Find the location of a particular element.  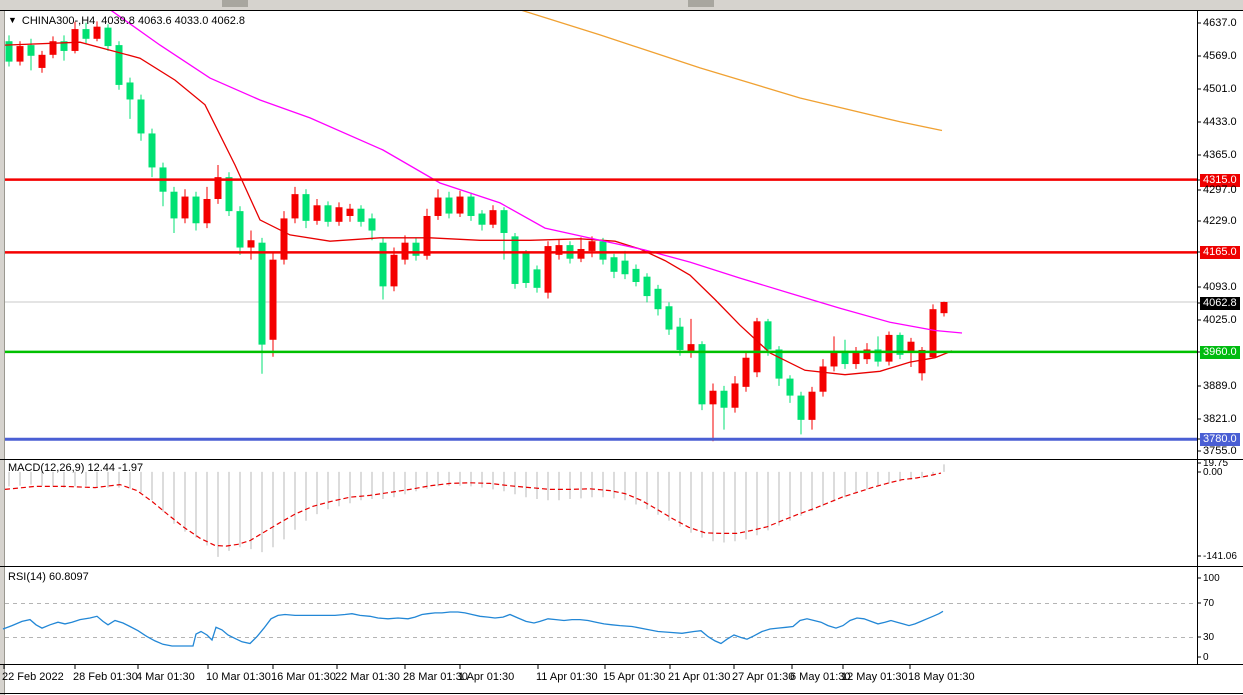

ma-slow-orange is located at coordinates (732, 71).